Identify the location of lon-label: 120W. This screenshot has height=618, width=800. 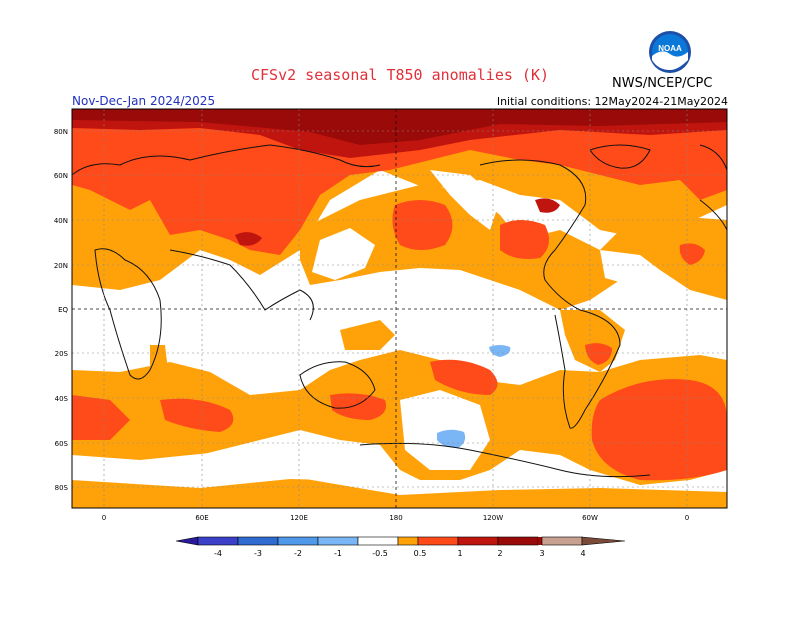
(493, 518).